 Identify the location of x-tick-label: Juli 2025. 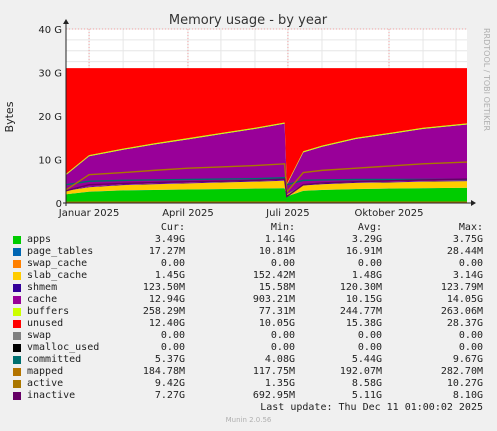
(287, 213).